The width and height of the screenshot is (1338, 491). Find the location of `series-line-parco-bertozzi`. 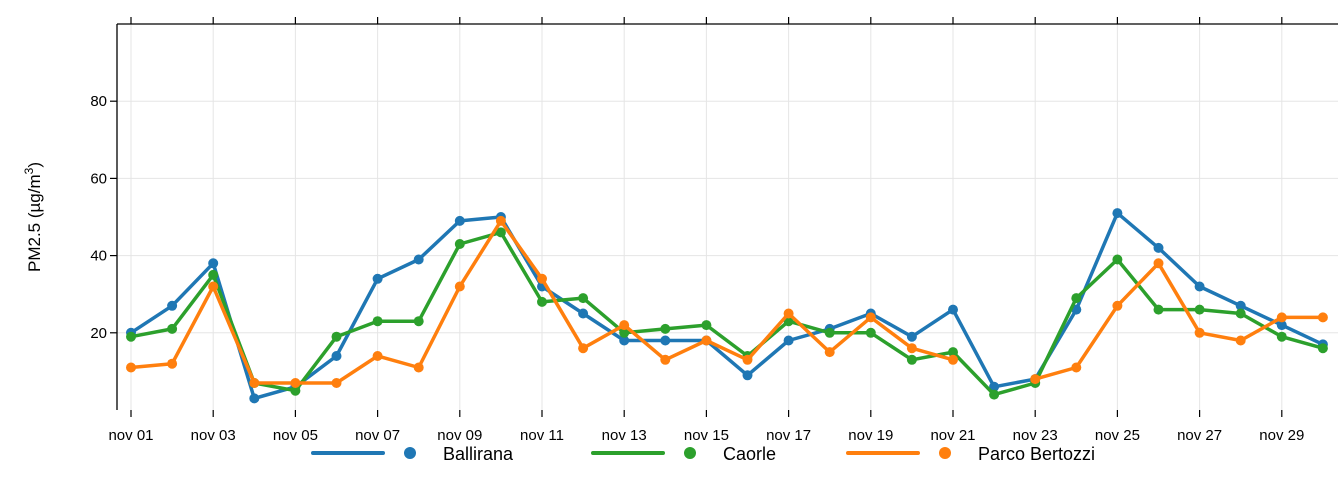

series-line-parco-bertozzi is located at coordinates (1179, 321).